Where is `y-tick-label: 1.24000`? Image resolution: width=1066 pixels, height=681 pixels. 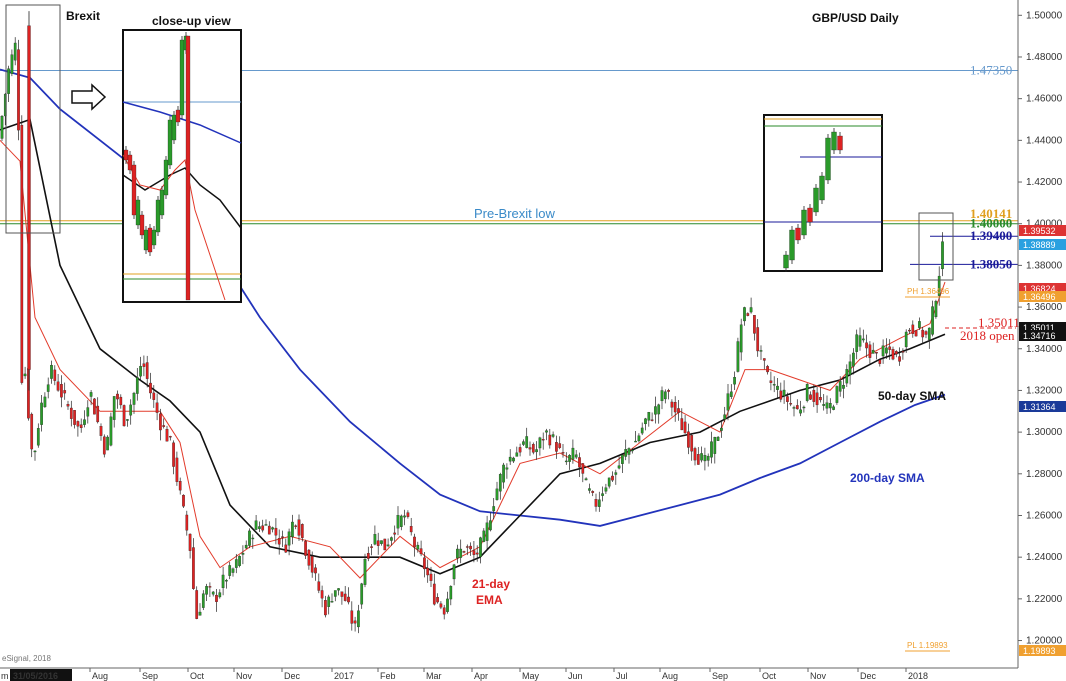
y-tick-label: 1.24000 is located at coordinates (1044, 557).